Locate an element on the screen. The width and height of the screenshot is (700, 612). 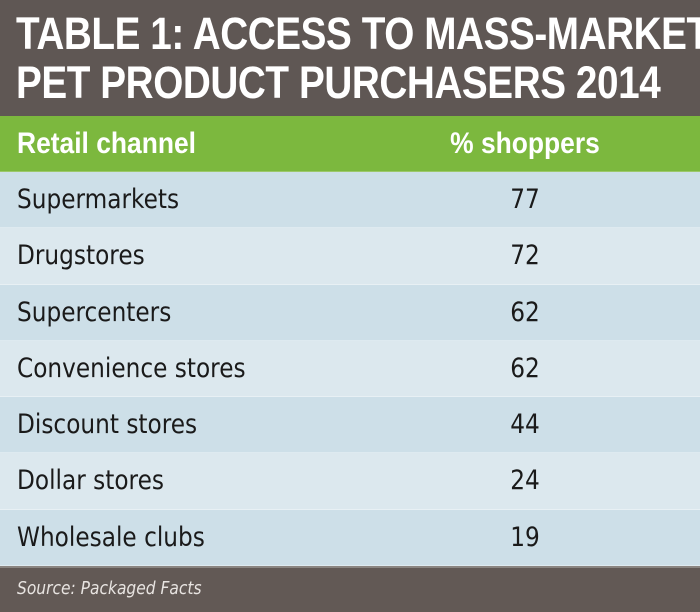
source-note: Source: Packaged Facts is located at coordinates (109, 588).